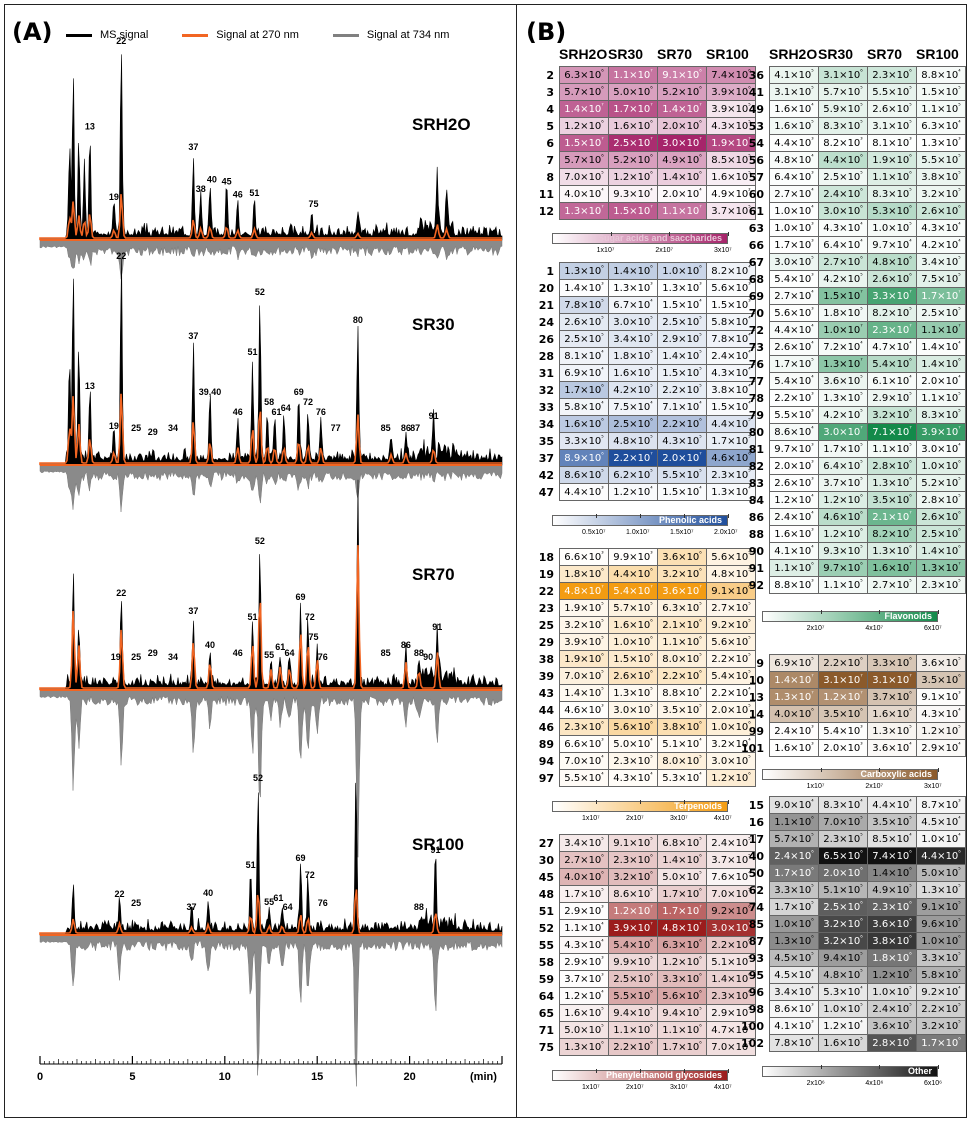 This screenshot has width=973, height=1124. What do you see at coordinates (794, 975) in the screenshot?
I see `intensity-cell: 4.5×10⁴` at bounding box center [794, 975].